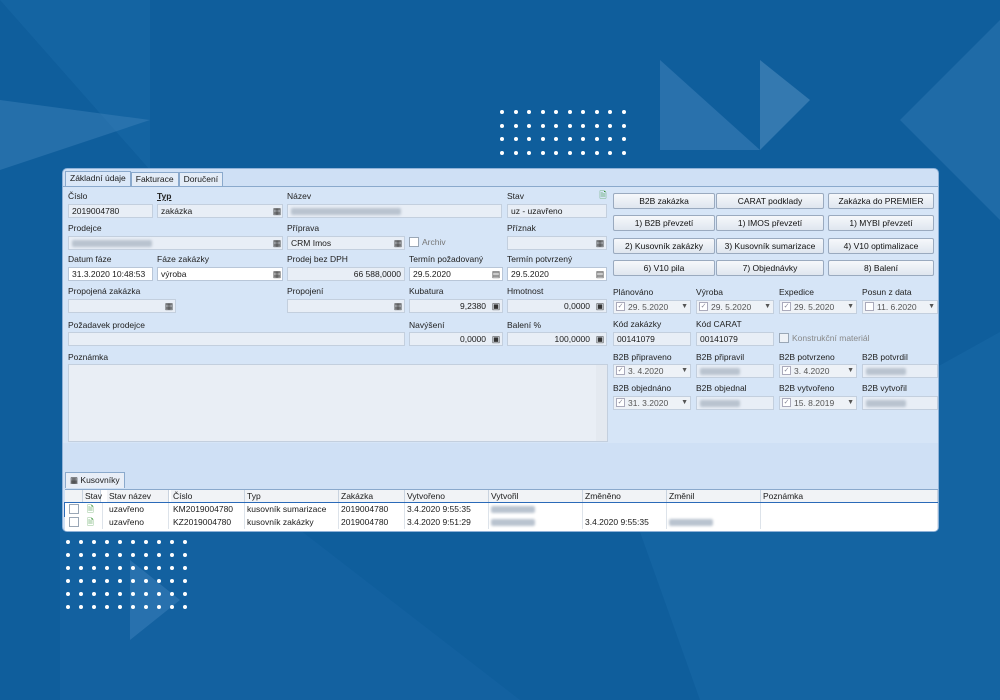  Describe the element at coordinates (664, 201) in the screenshot. I see `action-button: B2B zakázka` at that location.